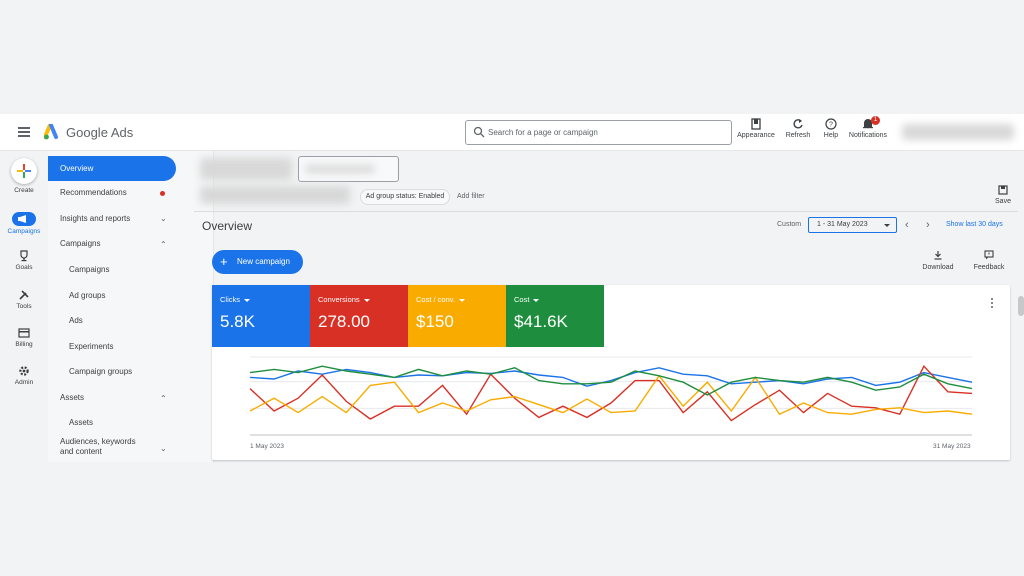  I want to click on metric-label: Cost, so click(522, 299).